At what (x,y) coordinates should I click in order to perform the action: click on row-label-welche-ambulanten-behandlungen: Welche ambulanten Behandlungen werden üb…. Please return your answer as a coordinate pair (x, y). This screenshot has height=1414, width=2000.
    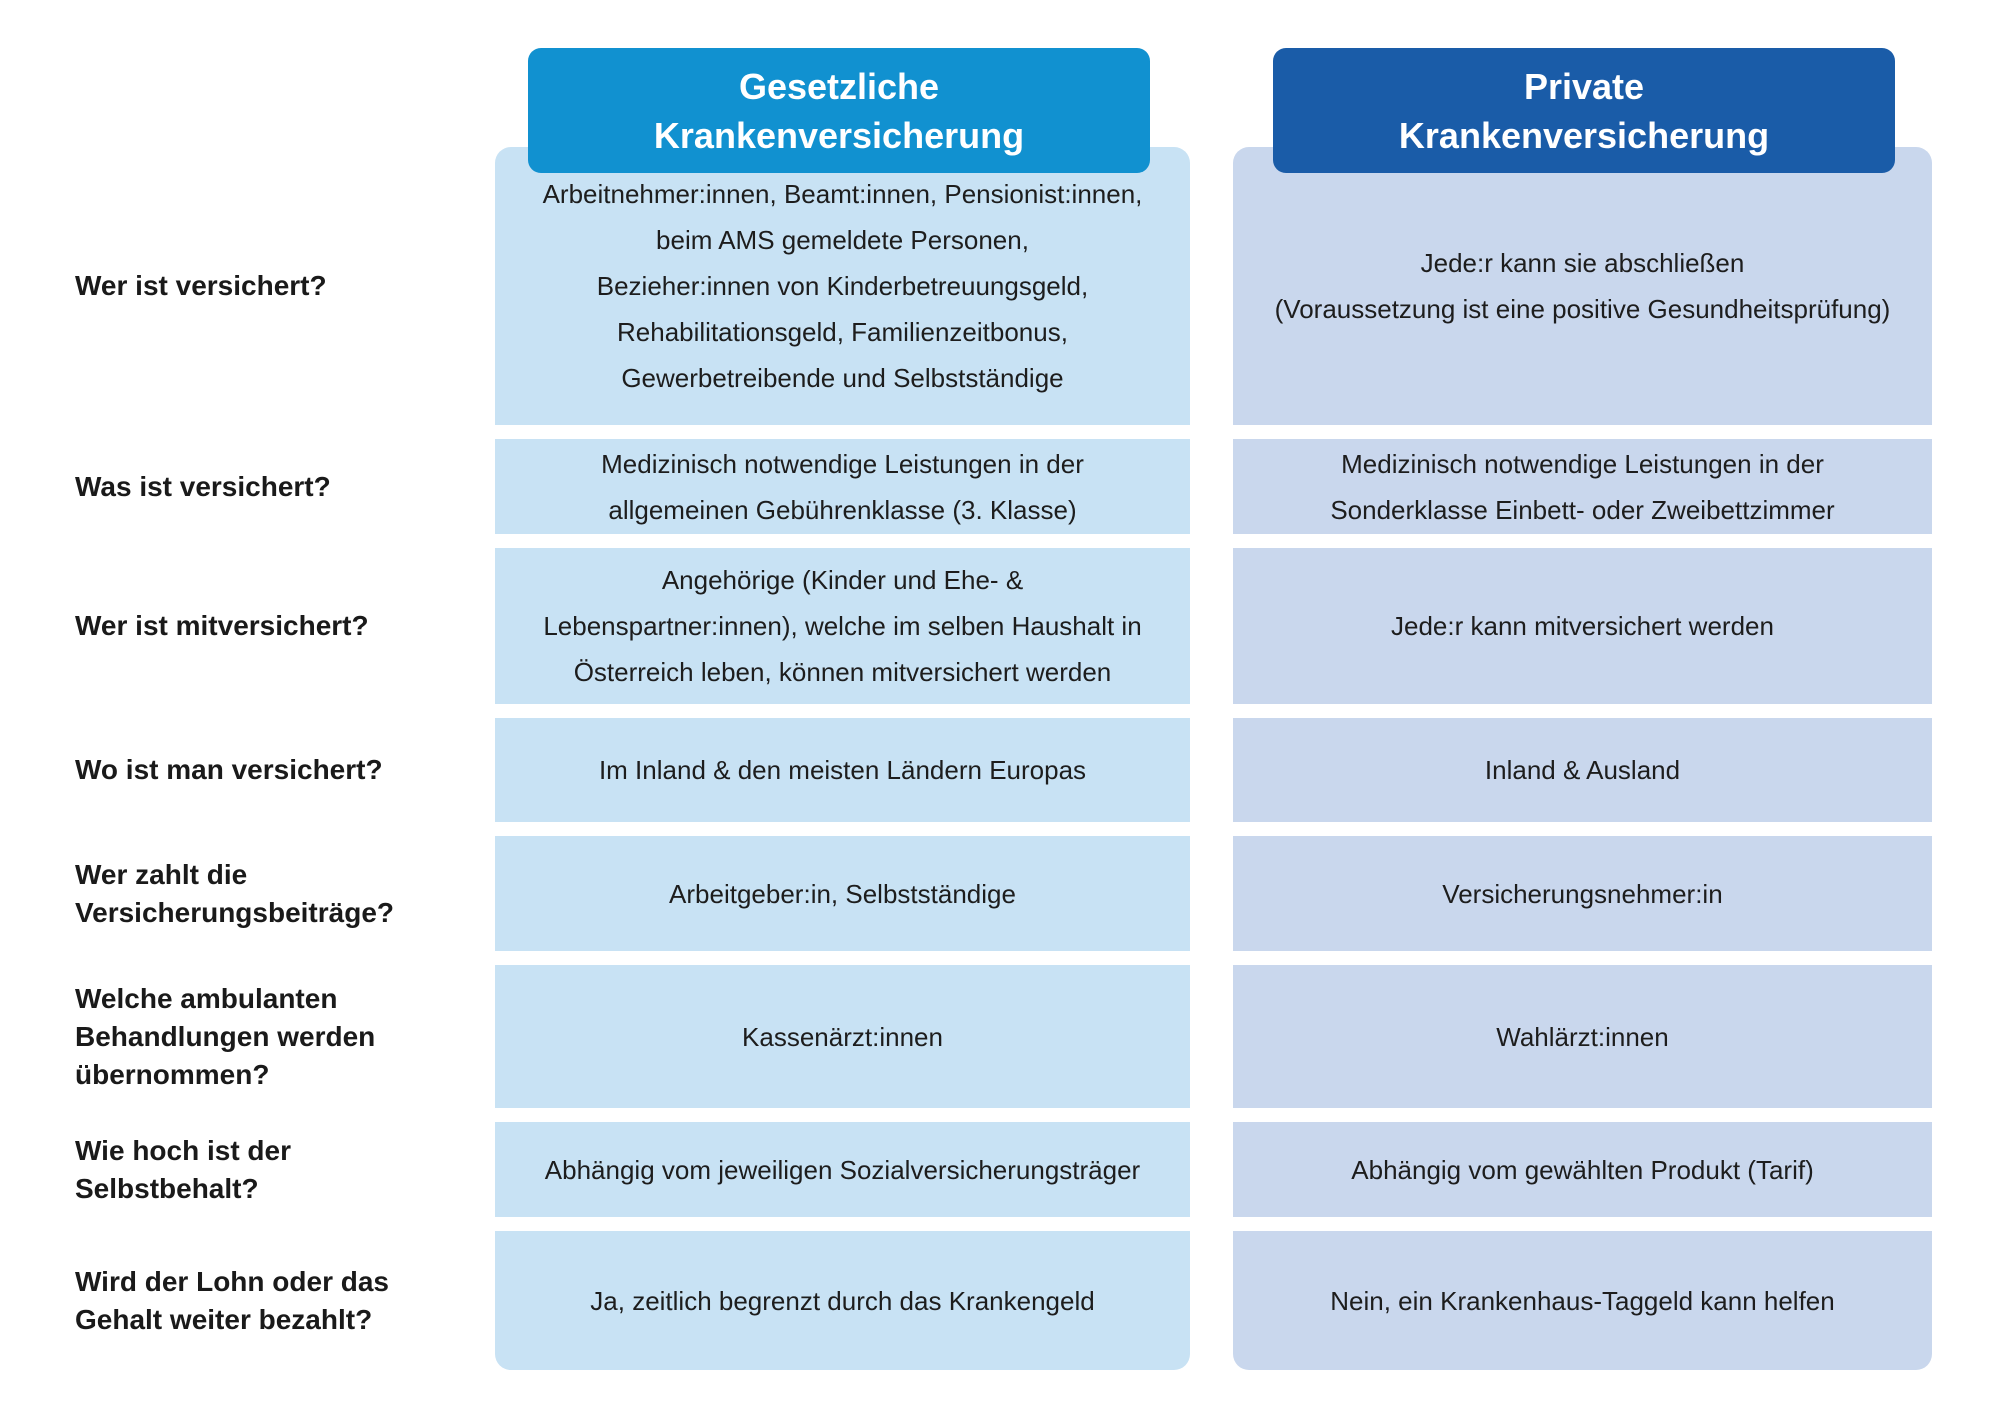
    Looking at the image, I should click on (285, 1036).